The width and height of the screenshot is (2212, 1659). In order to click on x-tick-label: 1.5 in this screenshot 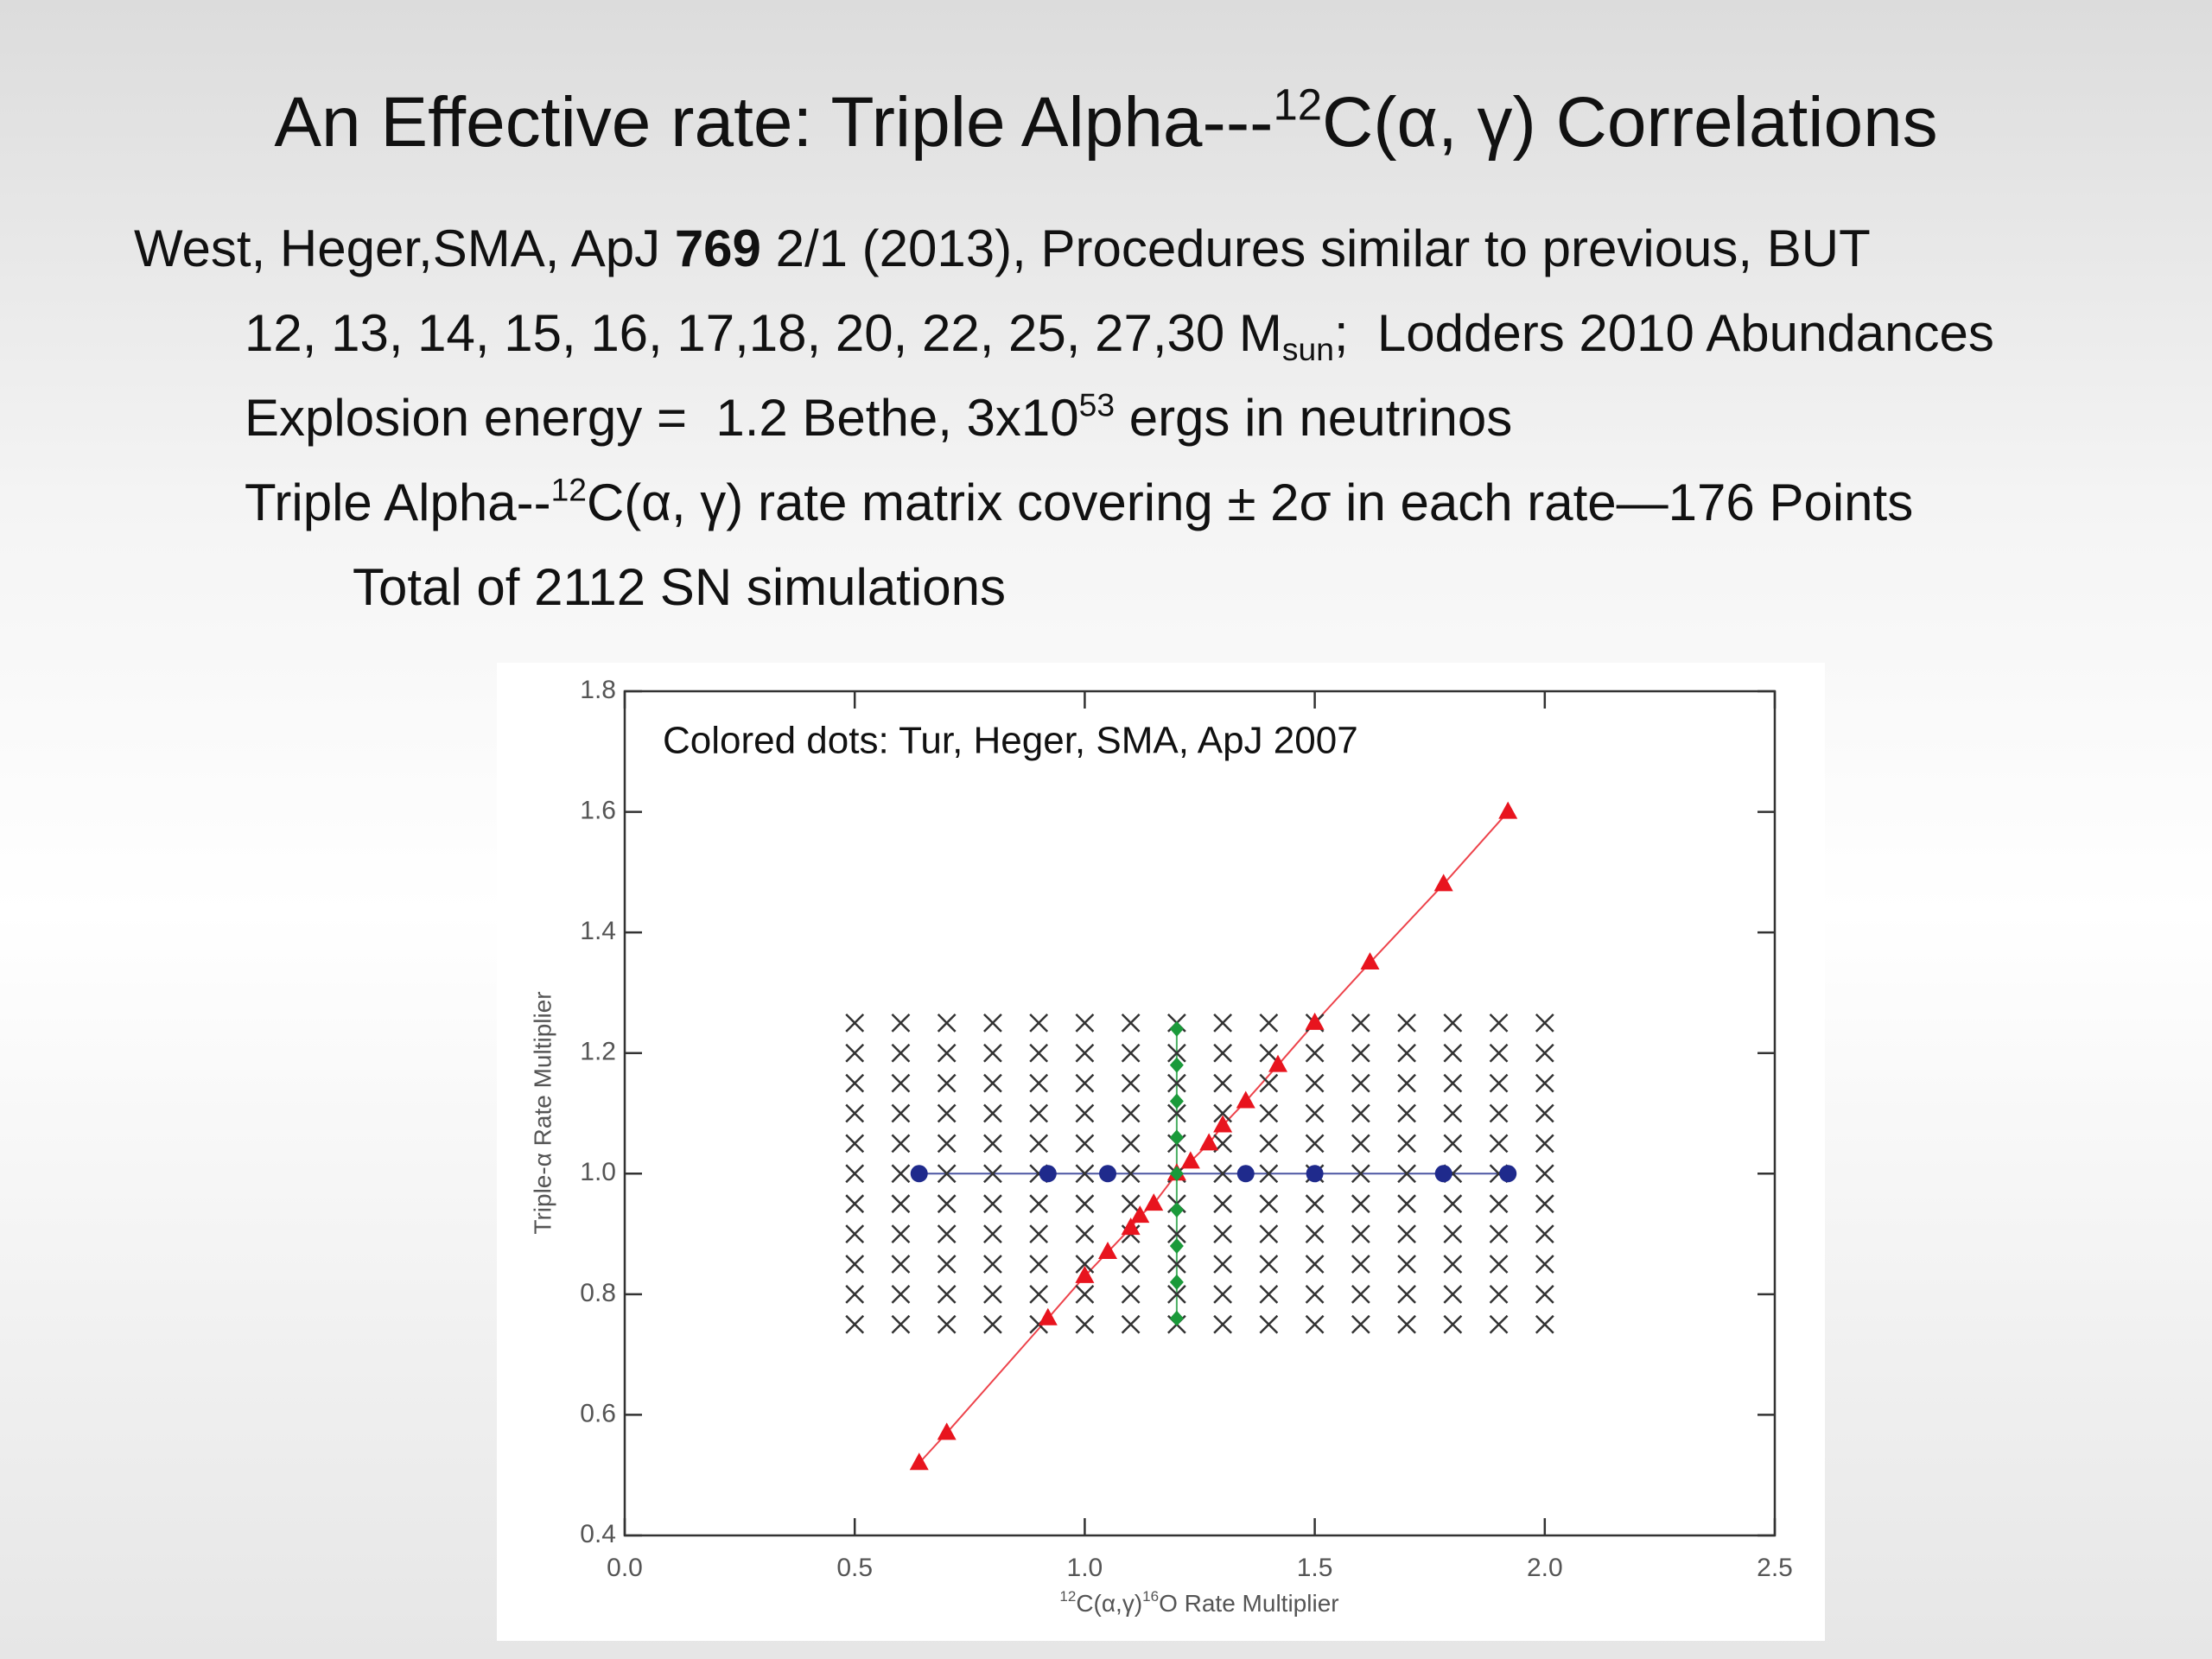, I will do `click(1315, 1568)`.